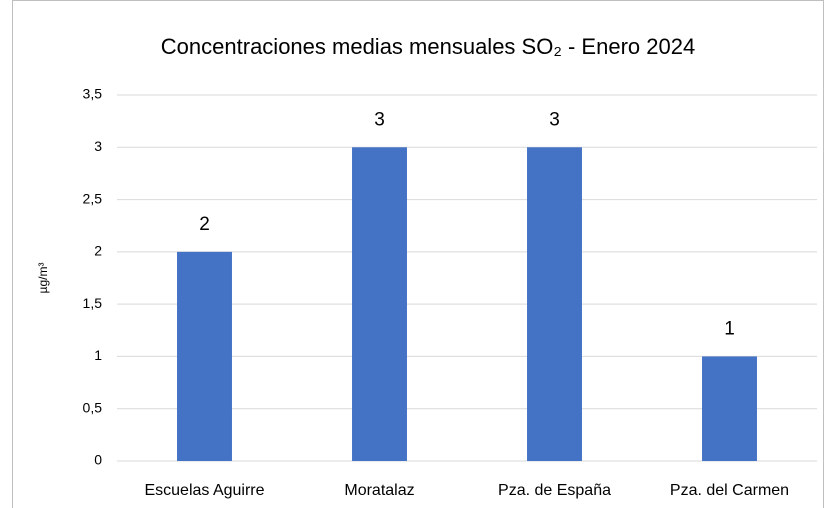 This screenshot has height=508, width=832. Describe the element at coordinates (93, 303) in the screenshot. I see `y-tick-label: 1,5` at that location.